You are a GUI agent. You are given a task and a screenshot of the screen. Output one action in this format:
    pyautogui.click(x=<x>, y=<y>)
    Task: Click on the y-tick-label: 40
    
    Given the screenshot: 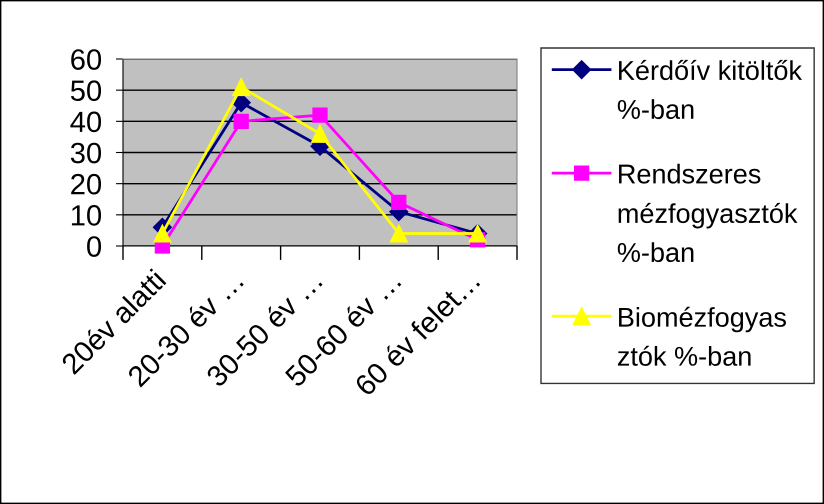 What is the action you would take?
    pyautogui.click(x=86, y=122)
    